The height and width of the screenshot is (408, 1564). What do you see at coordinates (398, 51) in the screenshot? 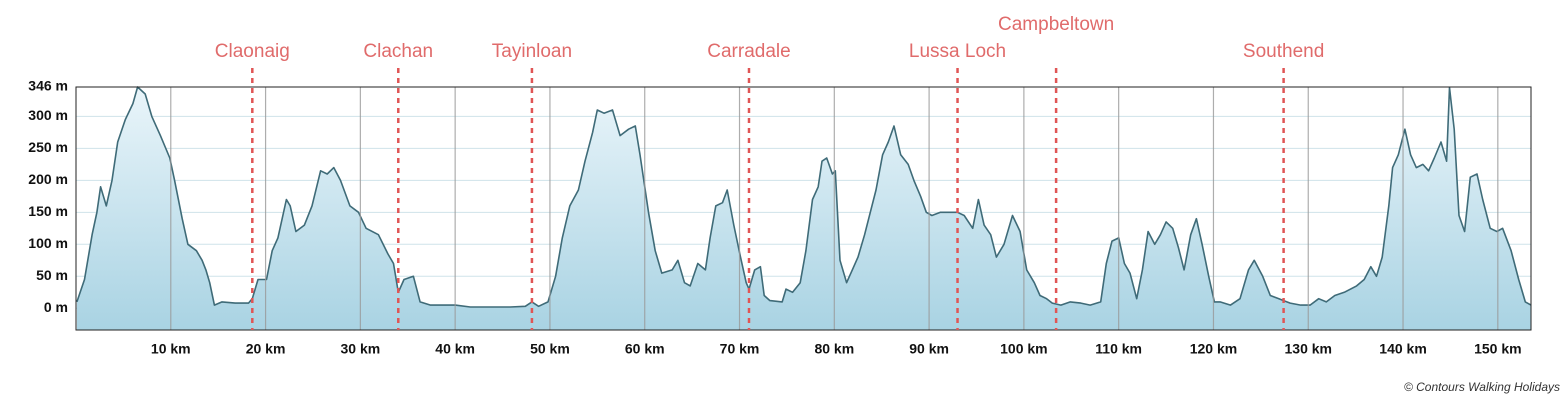
I see `marker-label: Clachan` at bounding box center [398, 51].